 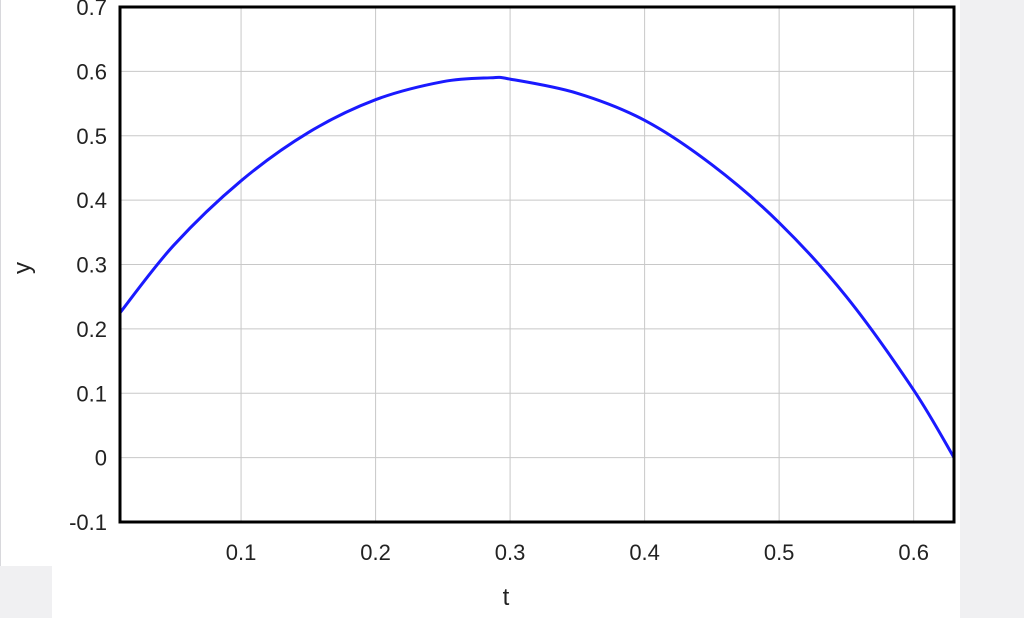 I want to click on y-tick-label: 0.6, so click(x=91, y=71).